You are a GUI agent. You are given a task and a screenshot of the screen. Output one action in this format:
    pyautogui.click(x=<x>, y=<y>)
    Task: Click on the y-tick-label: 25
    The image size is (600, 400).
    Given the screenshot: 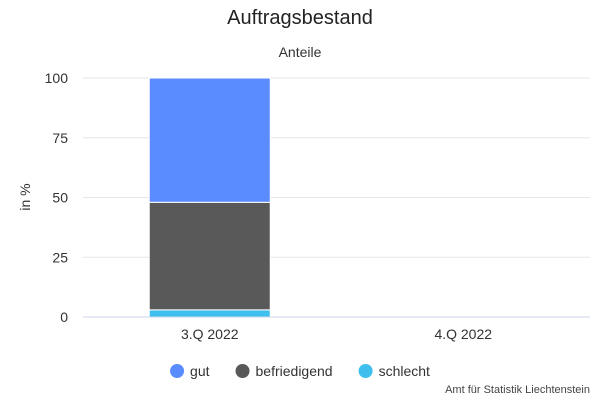 What is the action you would take?
    pyautogui.click(x=60, y=257)
    